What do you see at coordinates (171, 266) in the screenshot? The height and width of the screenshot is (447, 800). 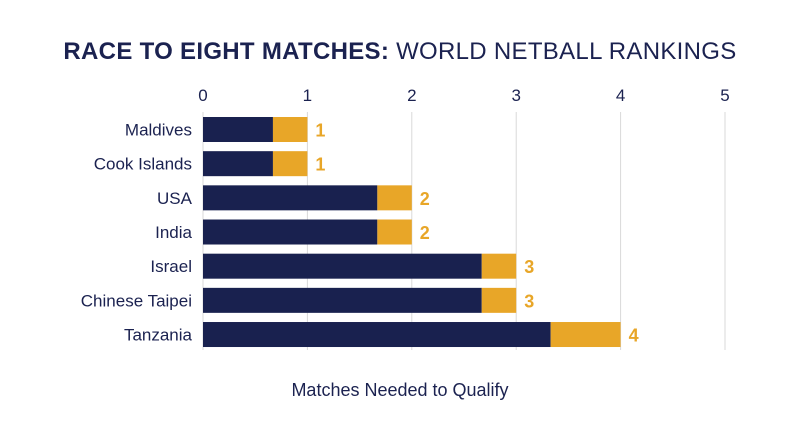 I see `category-label: Israel` at bounding box center [171, 266].